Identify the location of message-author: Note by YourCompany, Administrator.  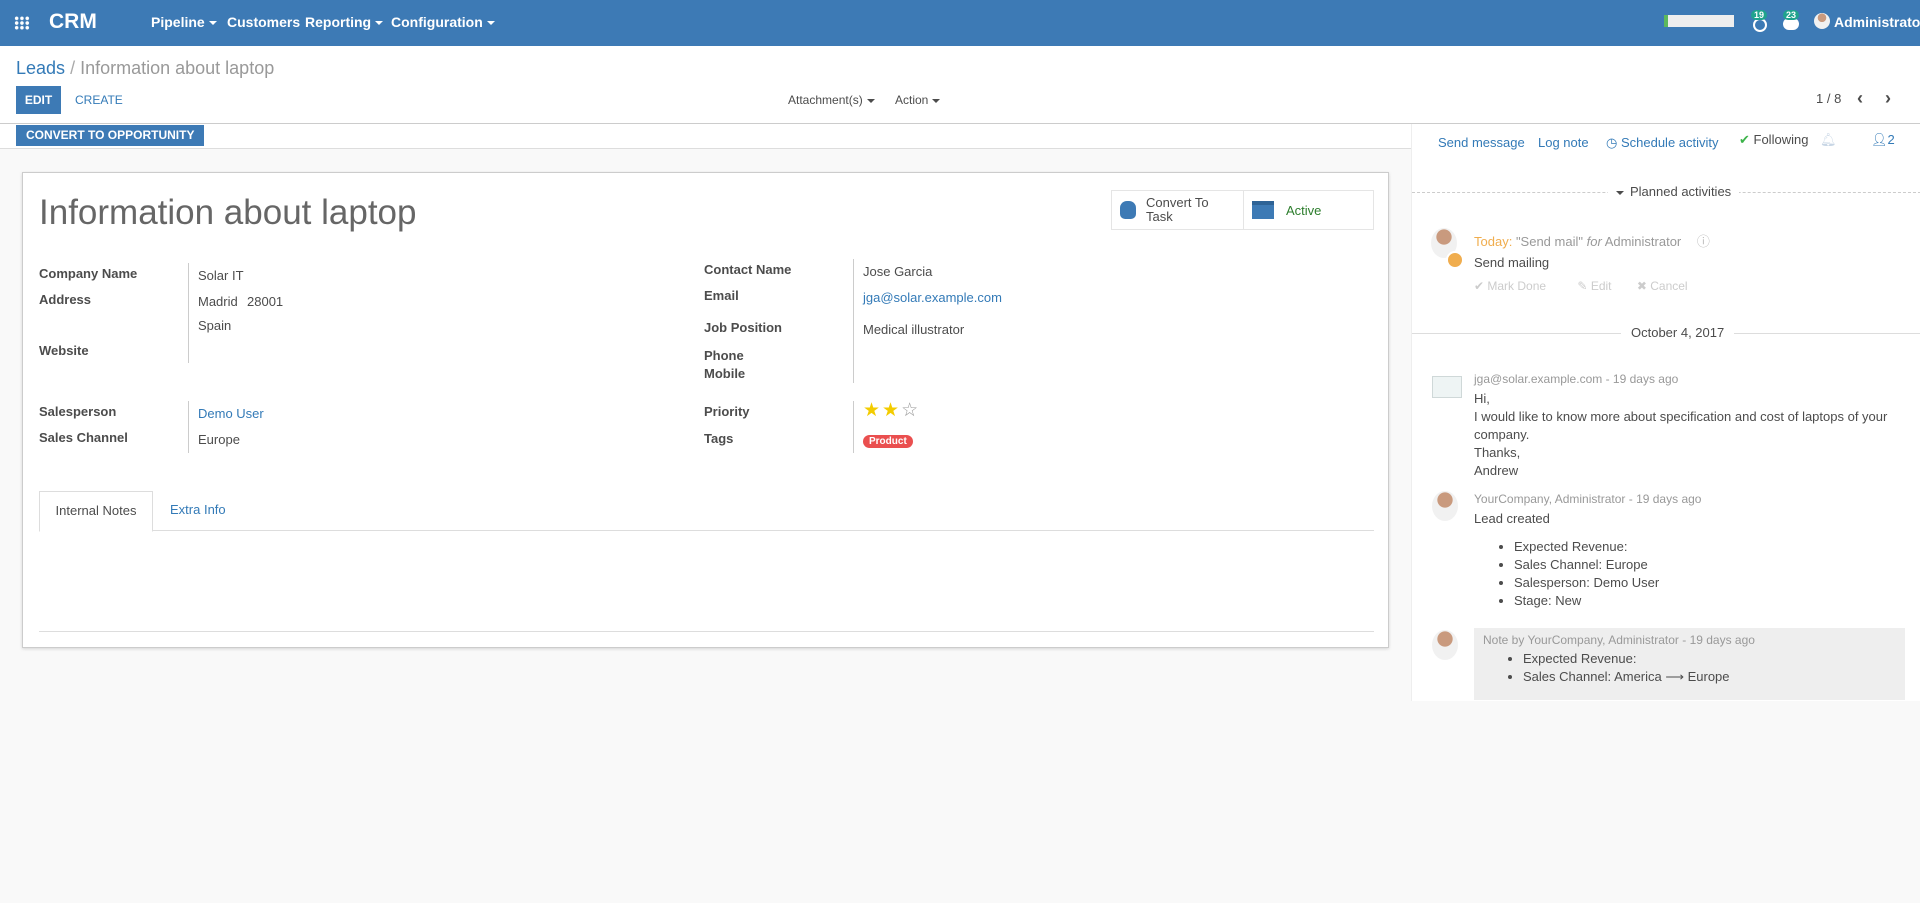
(1581, 640).